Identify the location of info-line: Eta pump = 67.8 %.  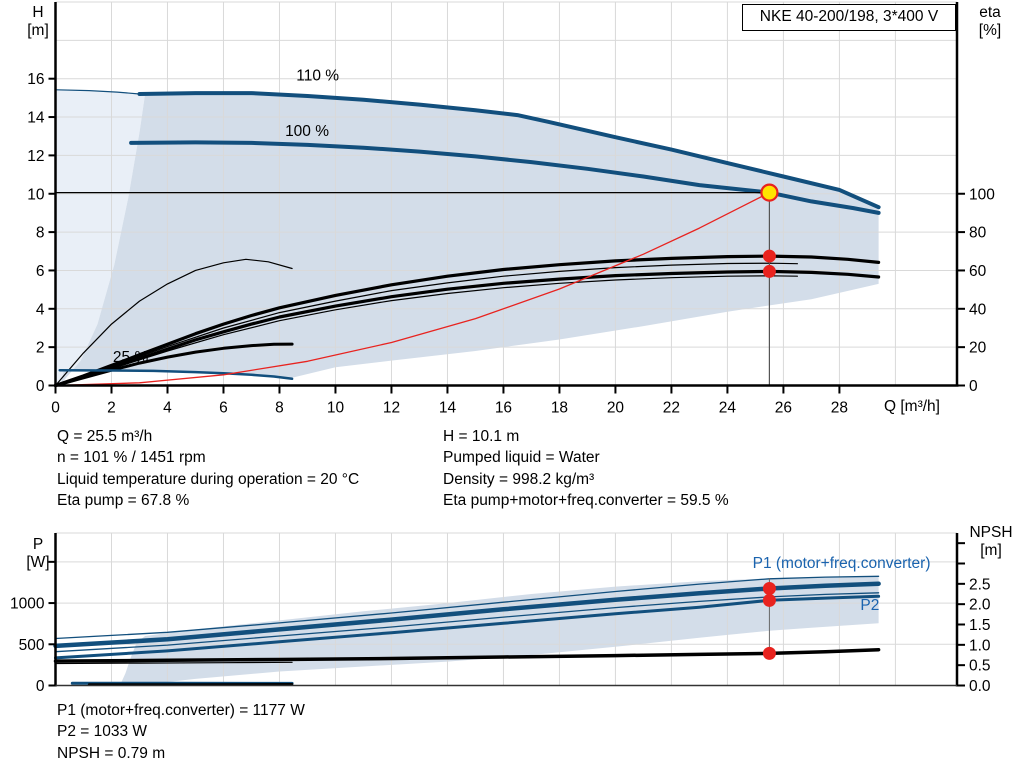
(123, 501).